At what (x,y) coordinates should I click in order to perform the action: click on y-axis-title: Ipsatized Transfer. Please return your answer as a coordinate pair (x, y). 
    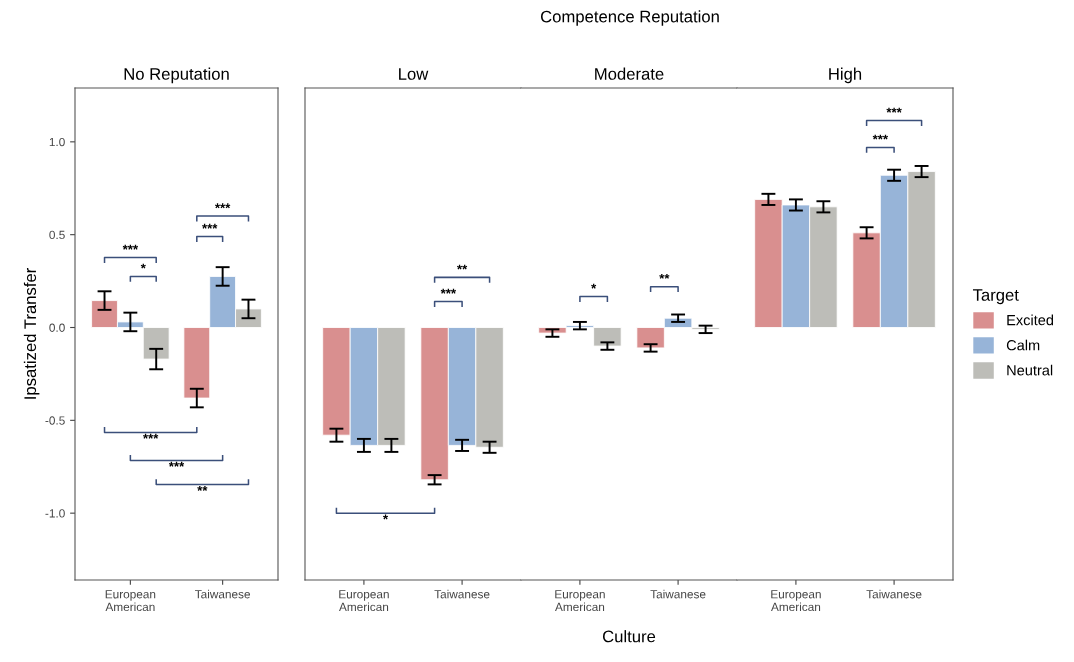
    Looking at the image, I should click on (31, 333).